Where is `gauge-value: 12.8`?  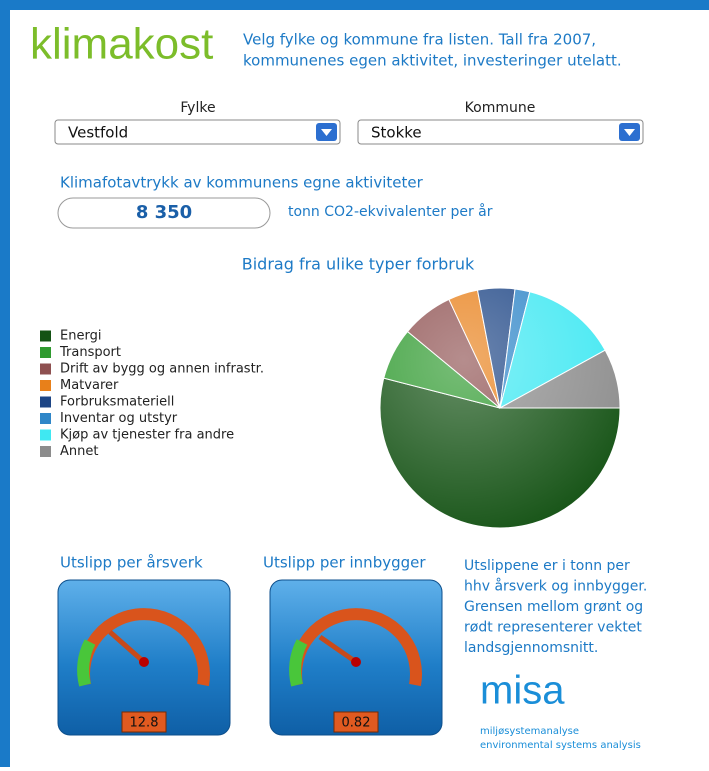
gauge-value: 12.8 is located at coordinates (144, 723).